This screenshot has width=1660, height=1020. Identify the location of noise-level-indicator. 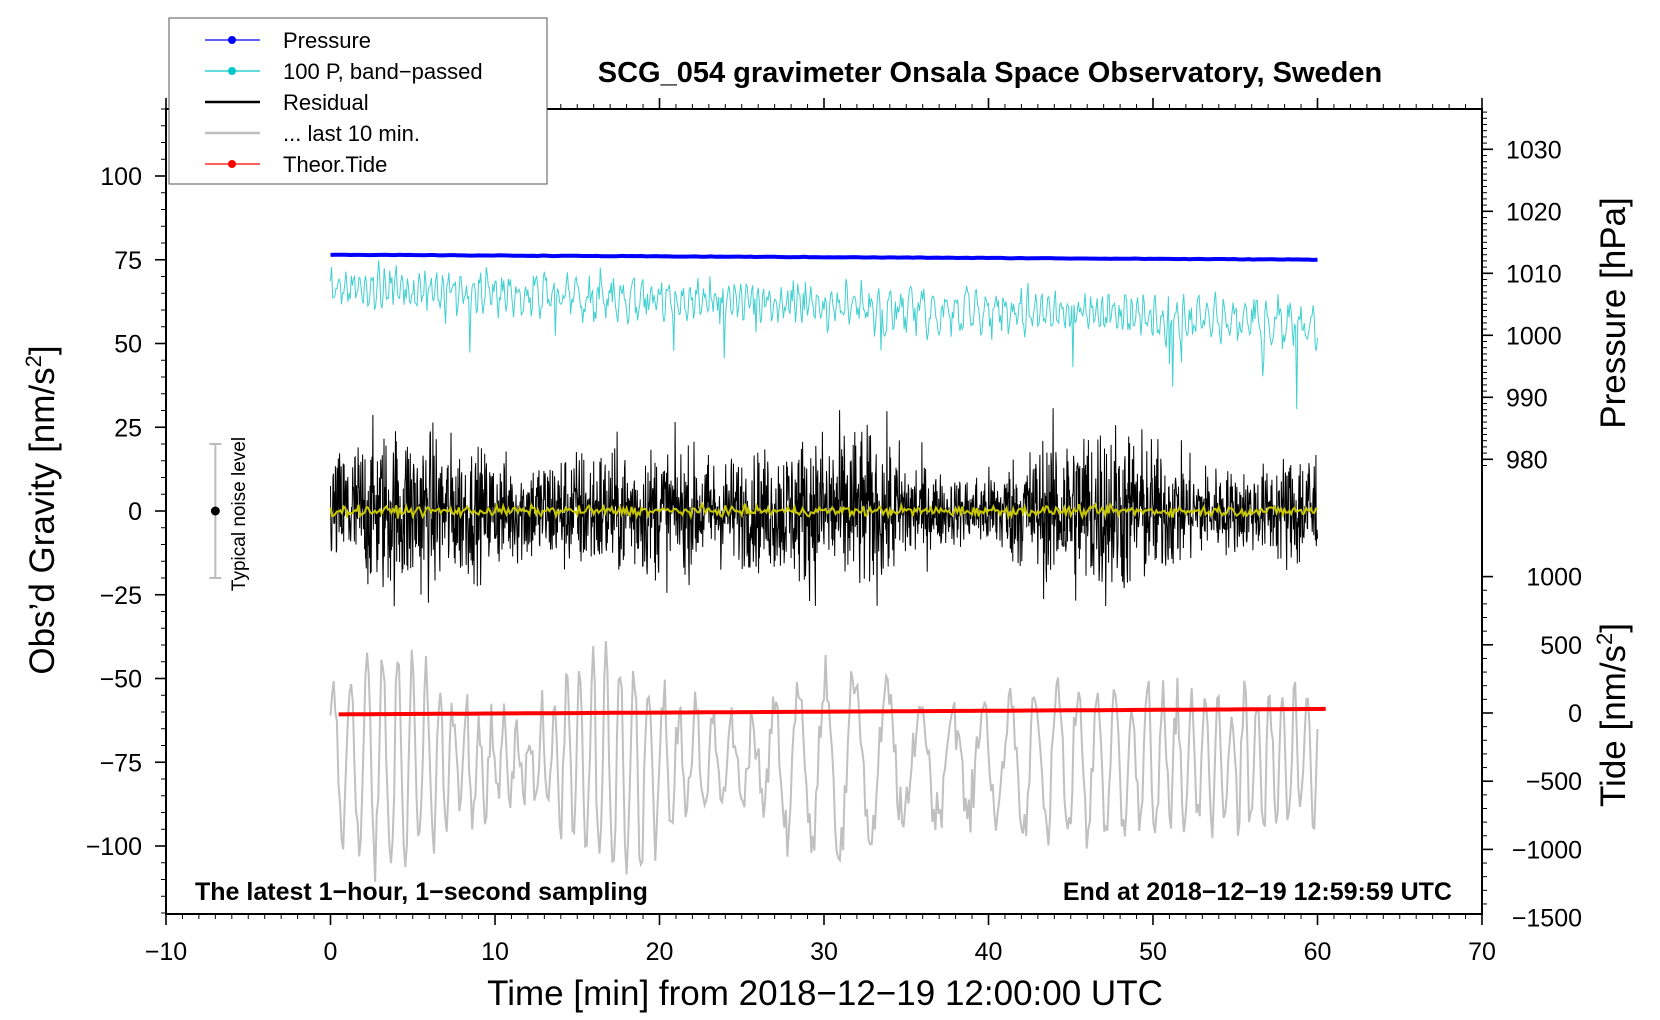
(215, 511).